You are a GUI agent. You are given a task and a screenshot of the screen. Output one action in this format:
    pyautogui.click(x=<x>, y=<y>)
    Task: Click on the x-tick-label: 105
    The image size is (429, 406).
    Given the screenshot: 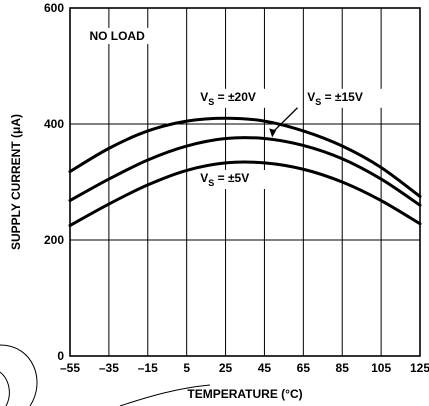 What is the action you would take?
    pyautogui.click(x=381, y=368)
    